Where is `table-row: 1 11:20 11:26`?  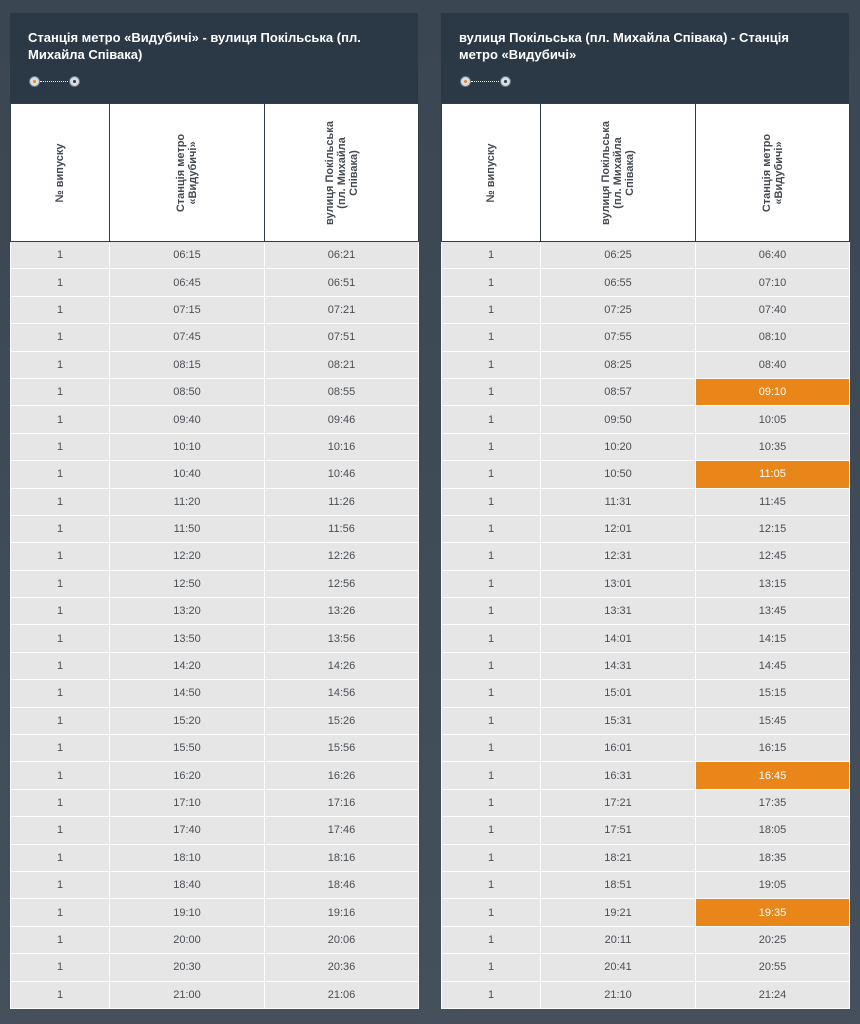
table-row: 1 11:20 11:26 is located at coordinates (214, 502).